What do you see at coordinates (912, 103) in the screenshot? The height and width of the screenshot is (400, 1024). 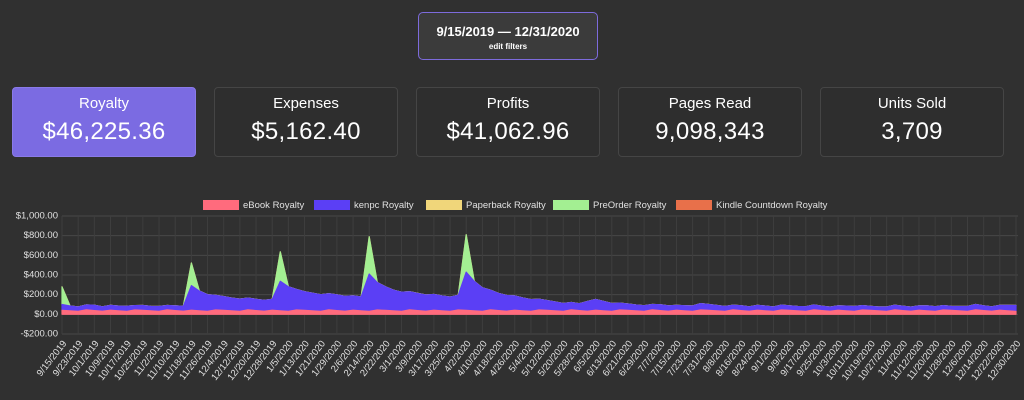 I see `card-label: Units Sold` at bounding box center [912, 103].